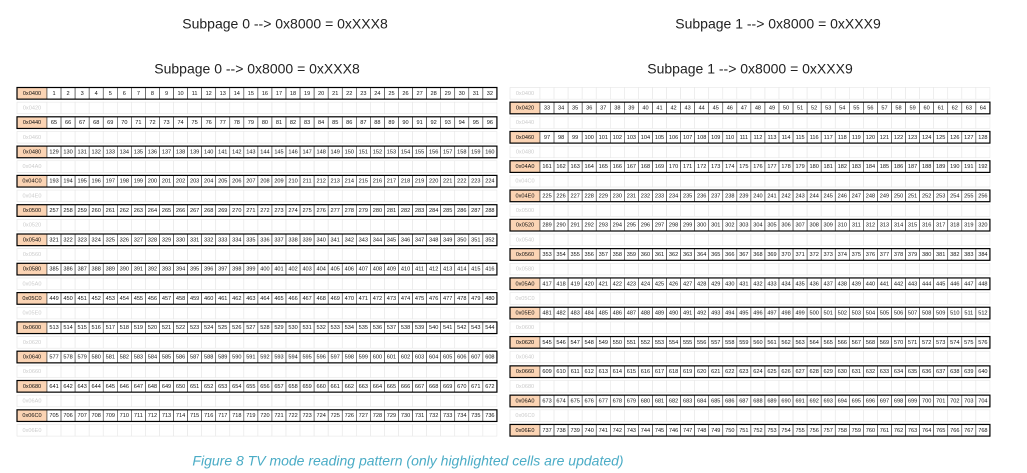 This screenshot has width=1027, height=473. Describe the element at coordinates (53, 182) in the screenshot. I see `pixel-number: 193` at that location.